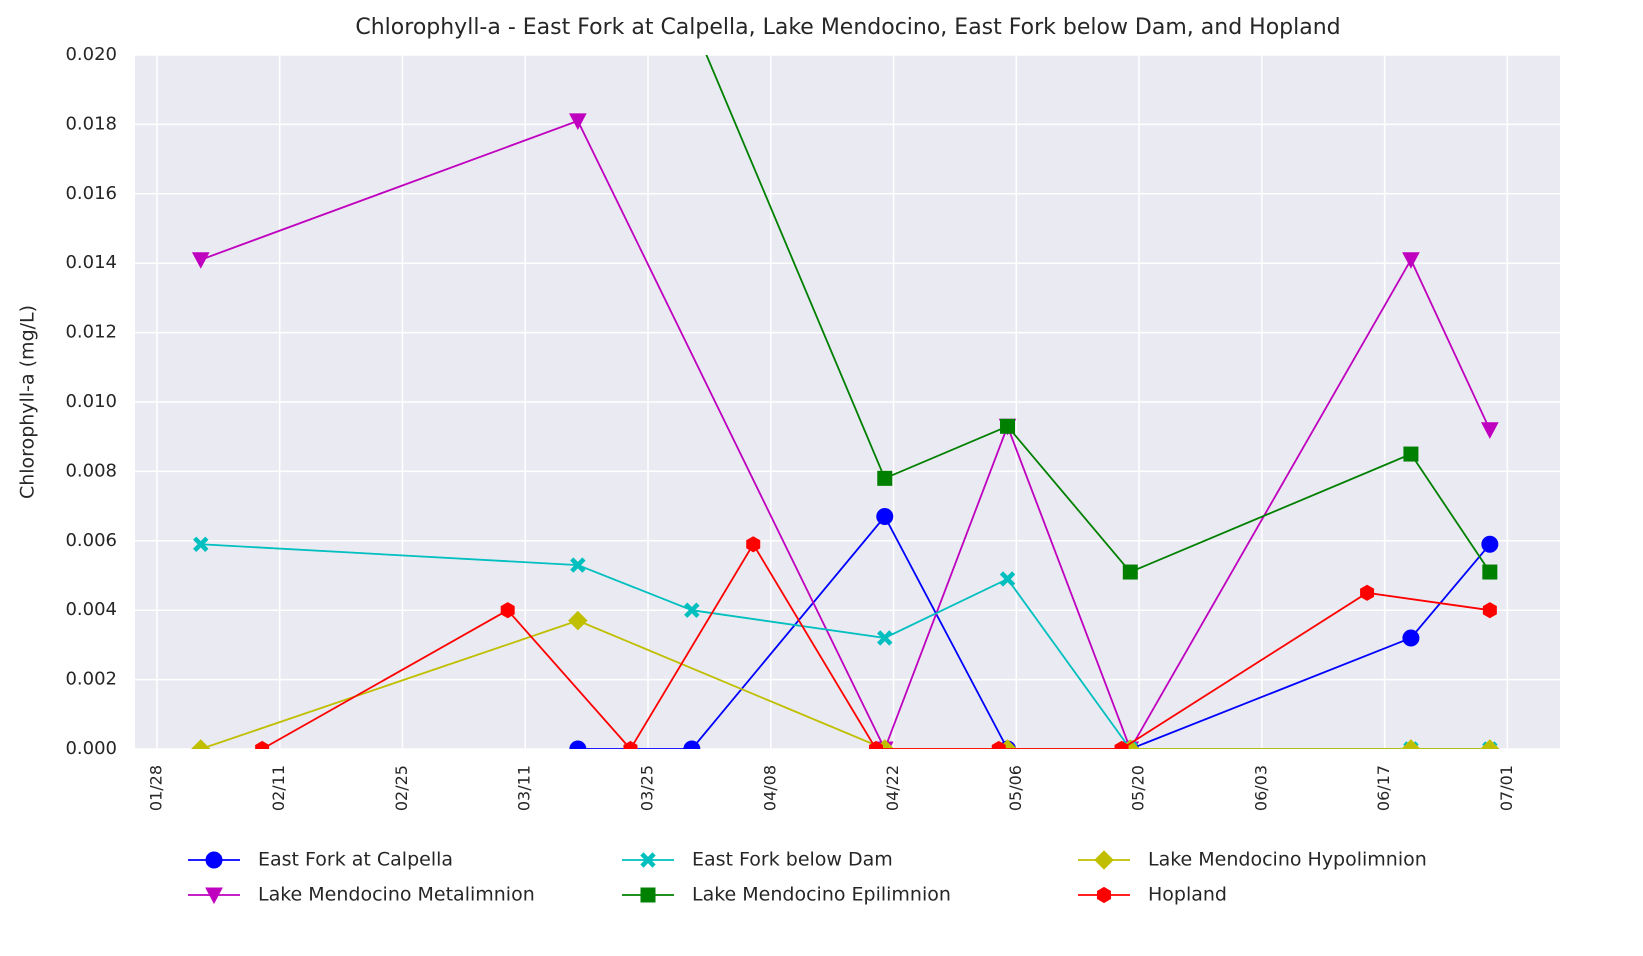 The image size is (1643, 956). Describe the element at coordinates (91, 193) in the screenshot. I see `y-tick-label: 0.016` at that location.